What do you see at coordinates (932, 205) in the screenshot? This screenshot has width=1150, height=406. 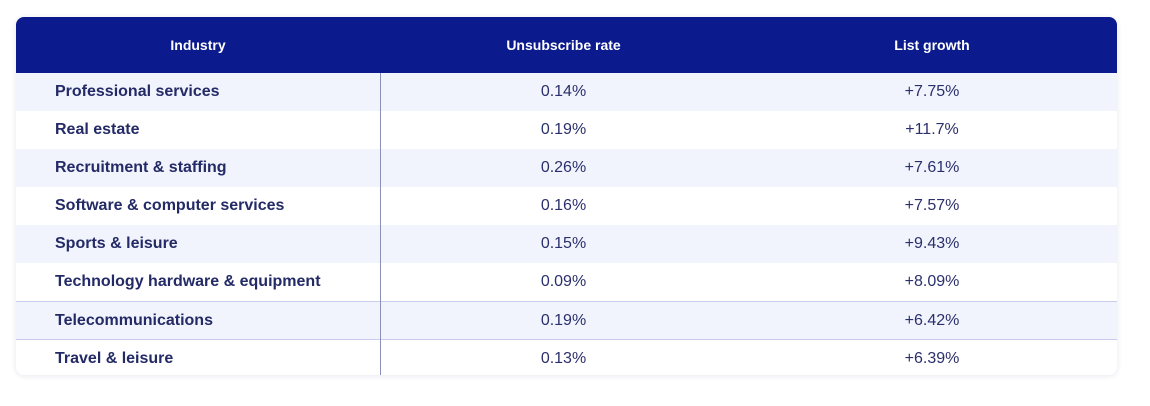 I see `list-growth-cell: +7.57%` at bounding box center [932, 205].